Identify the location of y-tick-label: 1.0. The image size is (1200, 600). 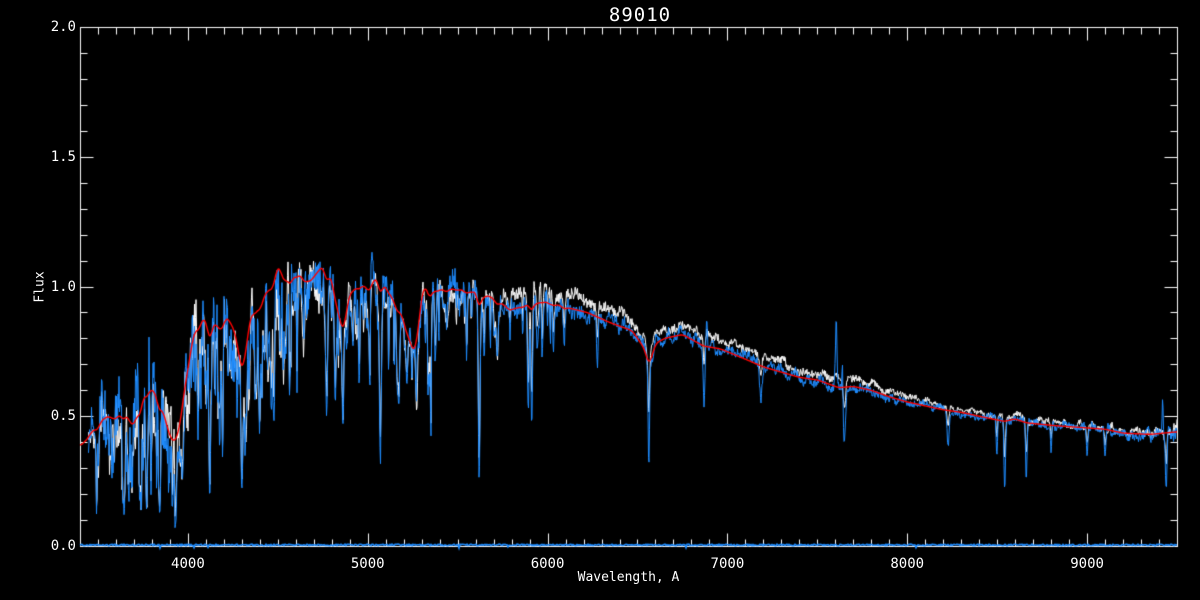
(63, 286).